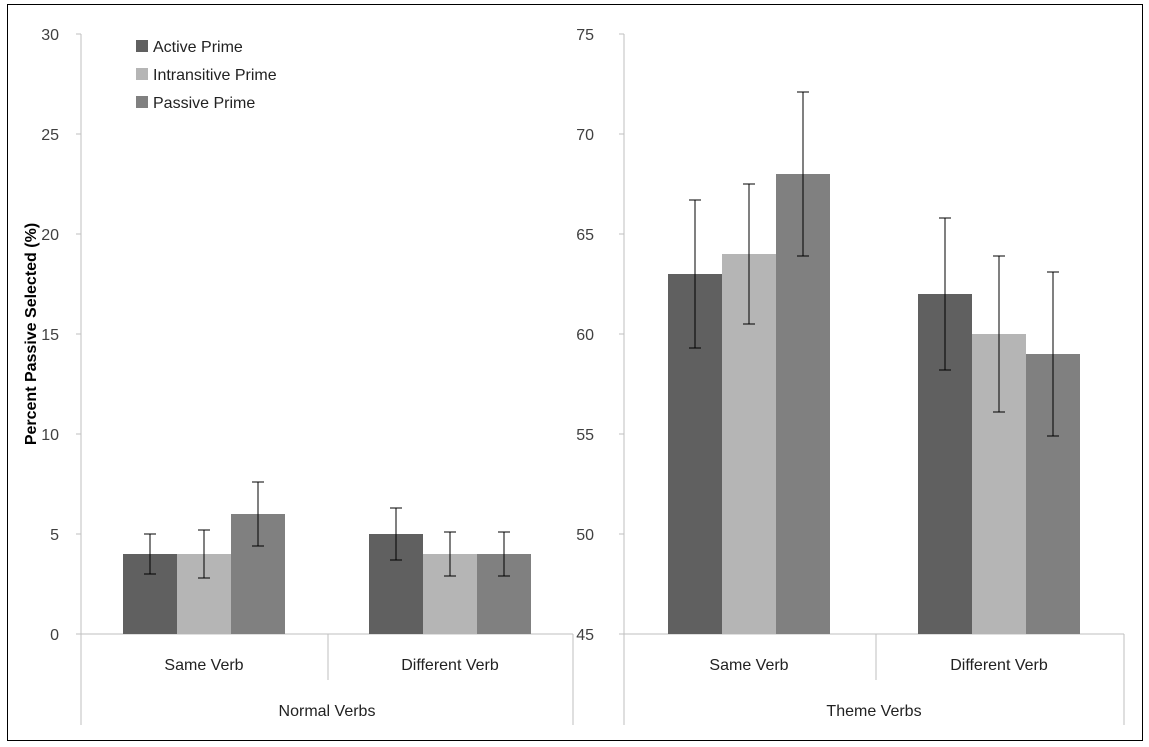  I want to click on group-label: Theme Verbs, so click(873, 711).